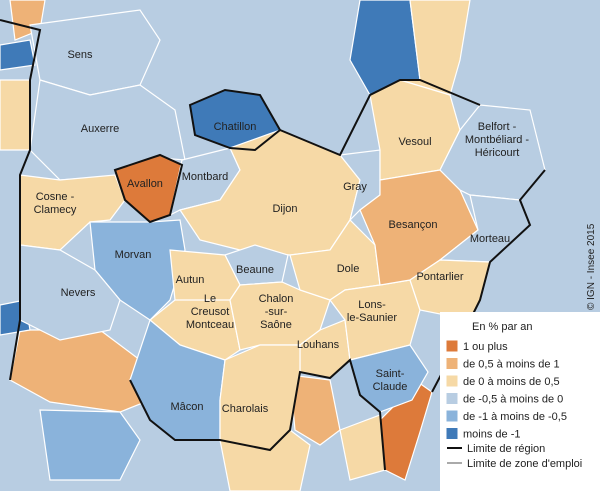  I want to click on zone-label: Chalon, so click(276, 299).